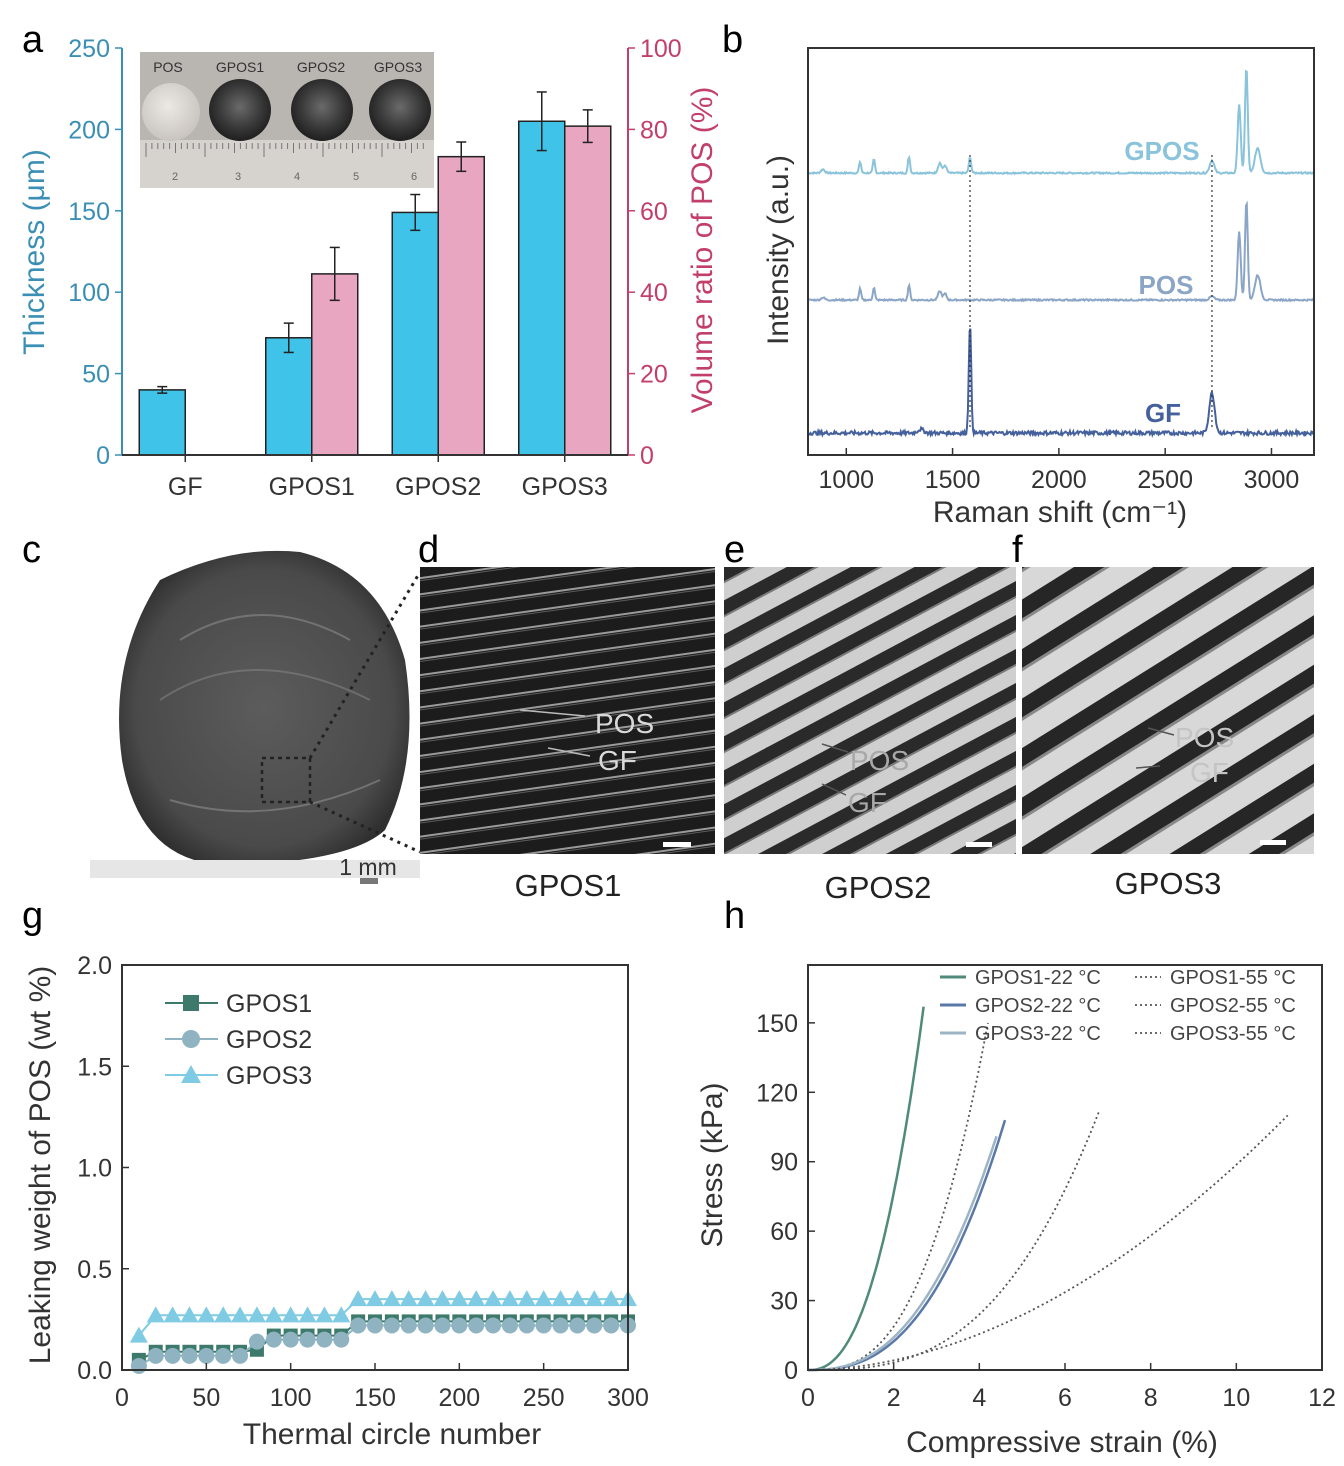 This screenshot has width=1344, height=1466. Describe the element at coordinates (185, 487) in the screenshot. I see `category-label-gf: GF` at that location.